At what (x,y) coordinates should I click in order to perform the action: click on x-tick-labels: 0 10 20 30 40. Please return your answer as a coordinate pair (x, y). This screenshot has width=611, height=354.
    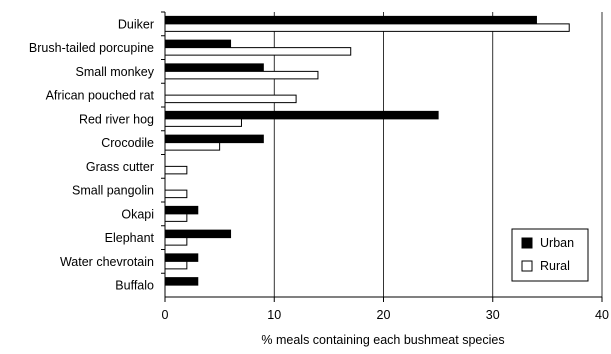
    Looking at the image, I should click on (385, 315).